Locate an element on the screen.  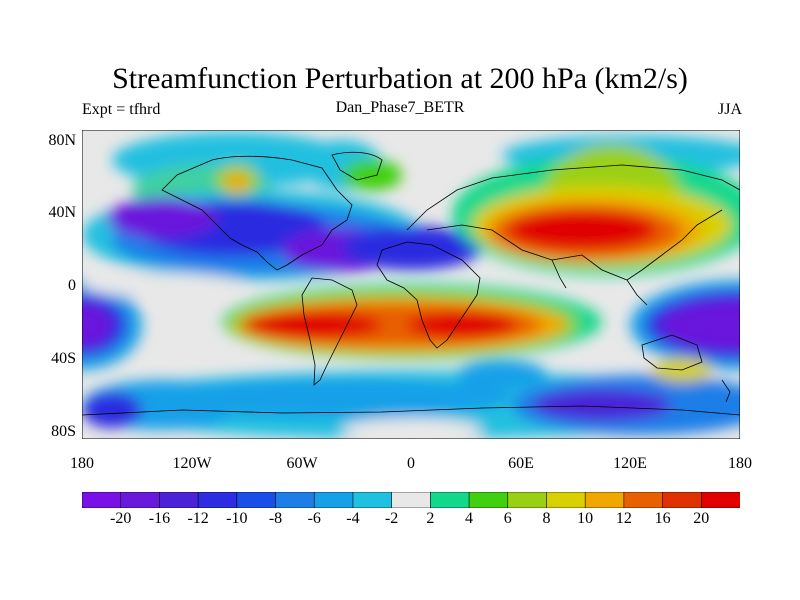
lat-label-40s: 40S is located at coordinates (63, 358).